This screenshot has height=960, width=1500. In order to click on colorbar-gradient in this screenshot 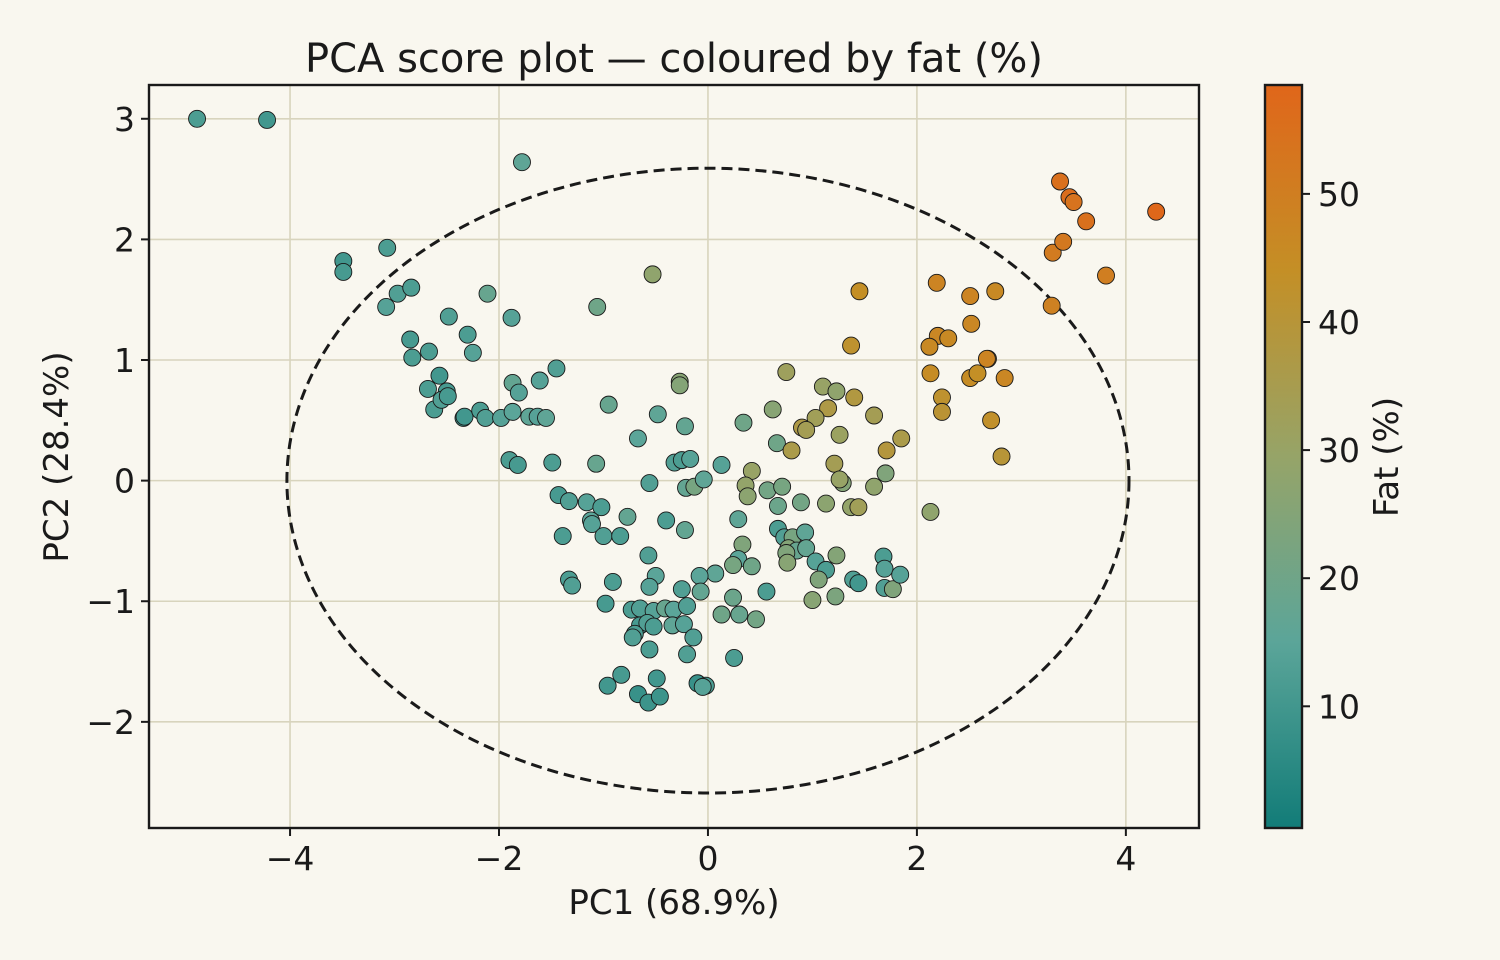, I will do `click(1283, 456)`.